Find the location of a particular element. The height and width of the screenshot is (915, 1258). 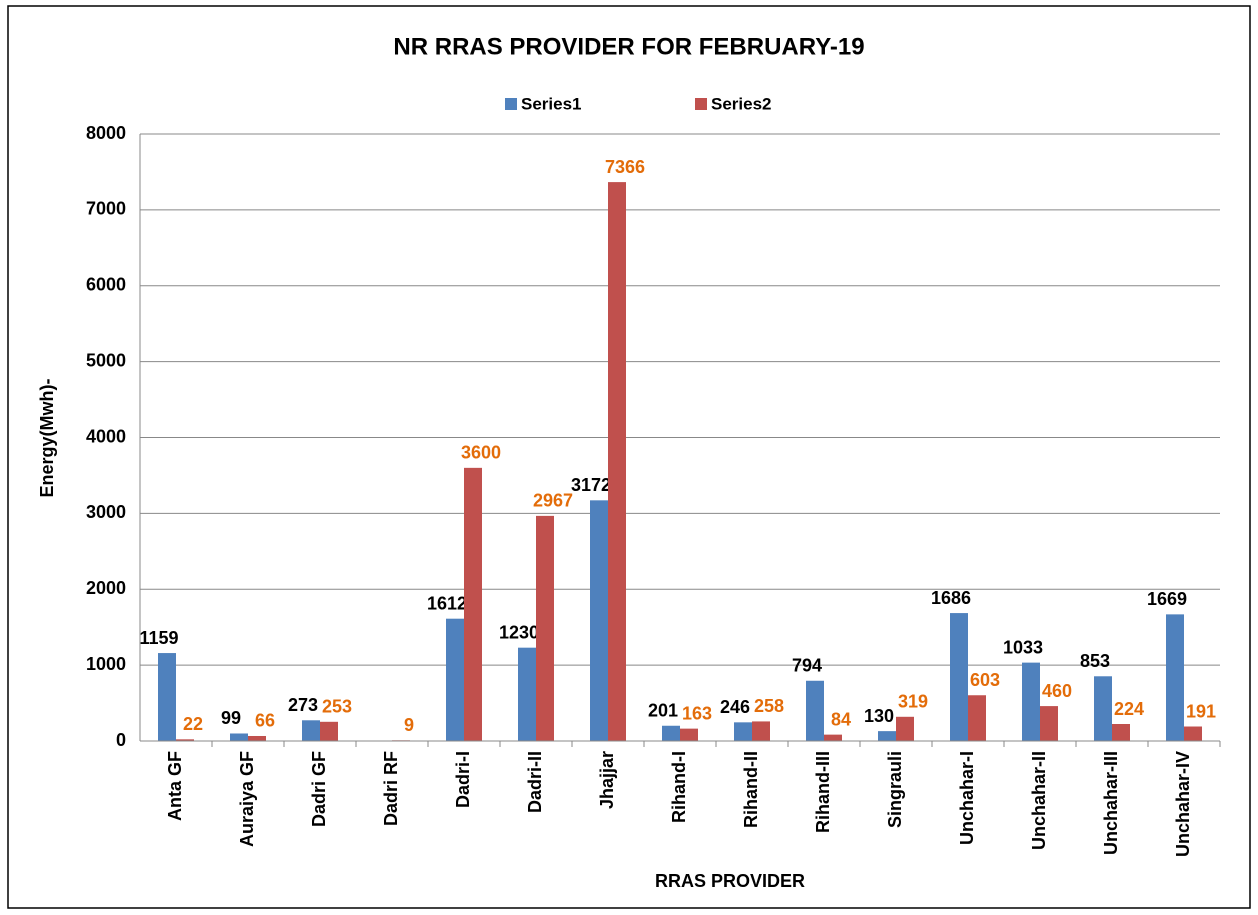

x-tick-label: Unchahar-III is located at coordinates (1111, 803).